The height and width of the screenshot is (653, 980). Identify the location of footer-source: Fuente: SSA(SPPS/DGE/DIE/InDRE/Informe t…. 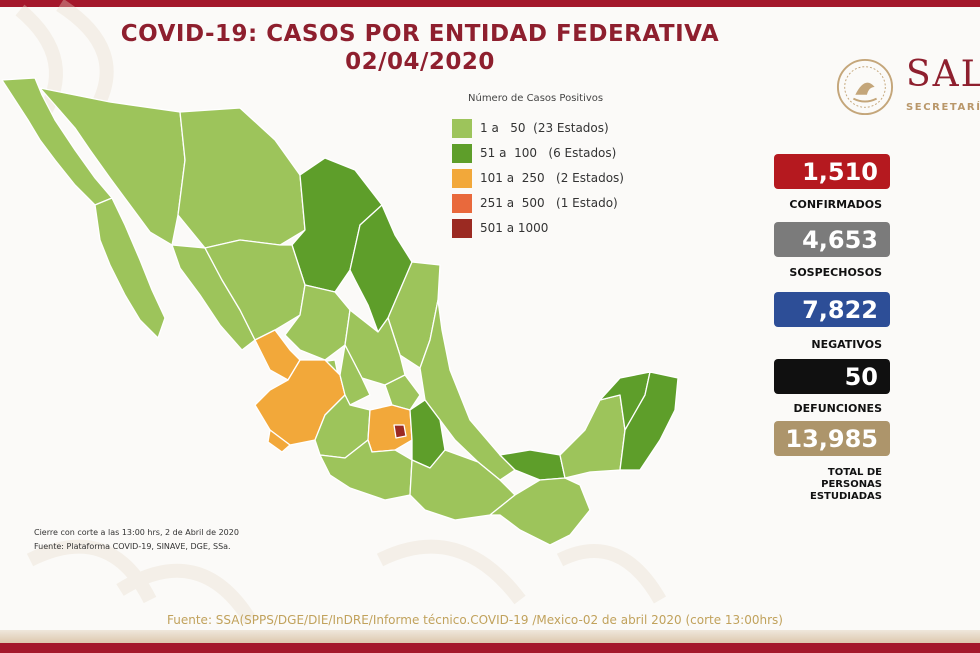
(475, 620).